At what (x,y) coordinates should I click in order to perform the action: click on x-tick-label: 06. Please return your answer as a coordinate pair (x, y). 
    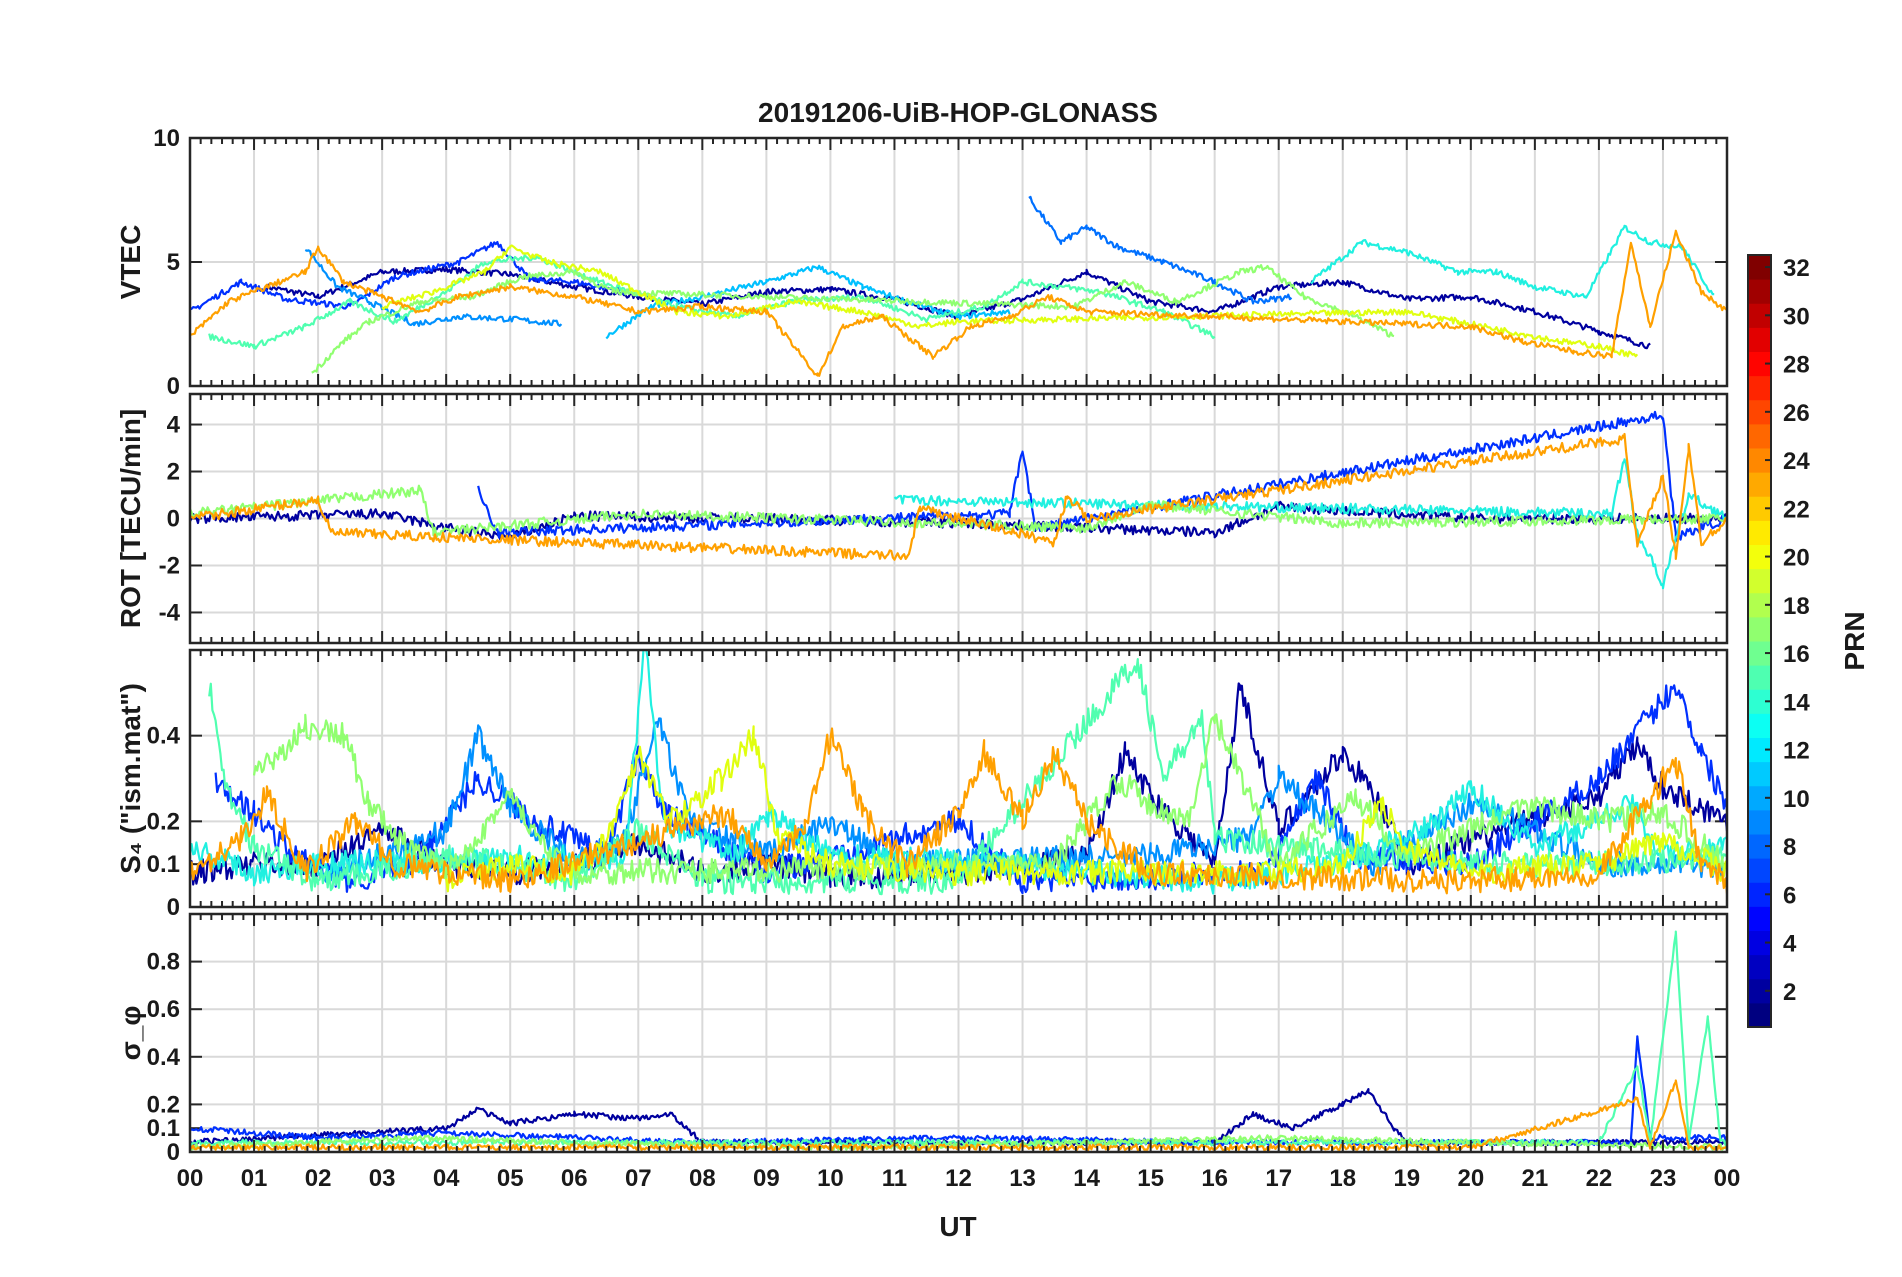
    Looking at the image, I should click on (574, 1178).